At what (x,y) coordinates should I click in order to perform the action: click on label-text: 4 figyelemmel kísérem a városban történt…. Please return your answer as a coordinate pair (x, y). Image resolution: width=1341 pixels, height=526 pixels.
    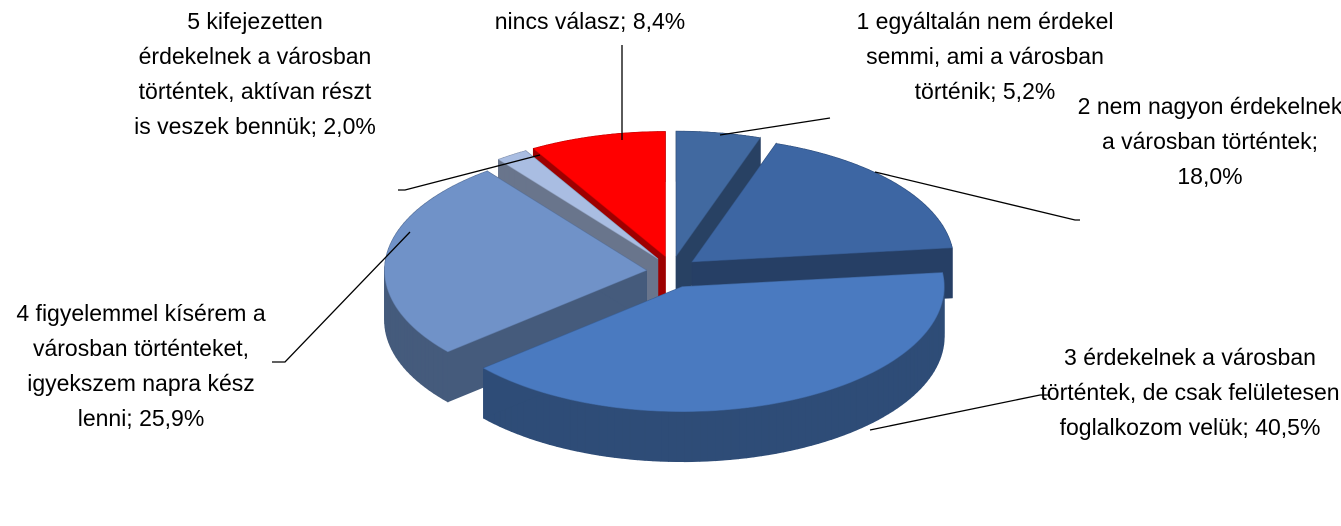
    Looking at the image, I should click on (141, 365).